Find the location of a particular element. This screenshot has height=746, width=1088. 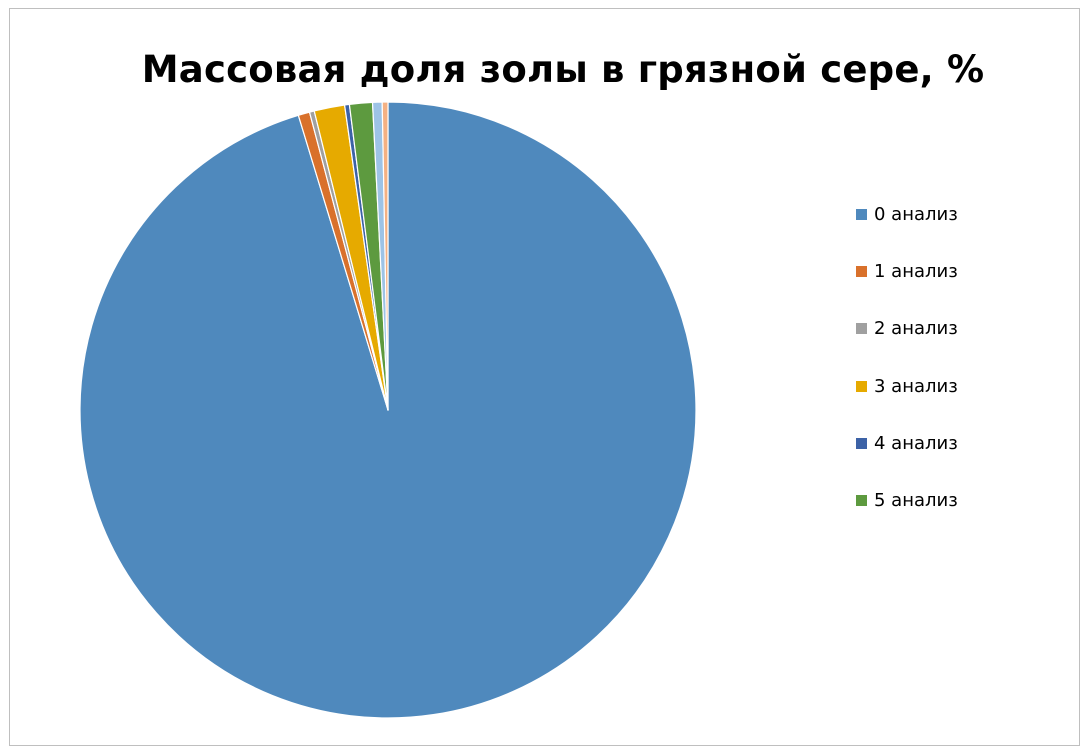

legend-item: 5 анализ is located at coordinates (907, 500).